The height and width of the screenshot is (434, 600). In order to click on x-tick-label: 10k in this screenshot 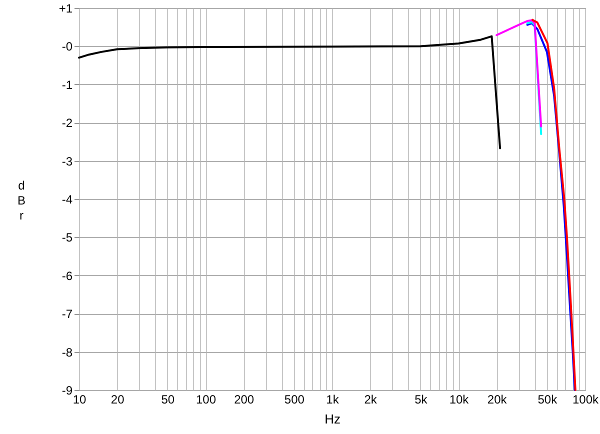, I will do `click(459, 399)`.